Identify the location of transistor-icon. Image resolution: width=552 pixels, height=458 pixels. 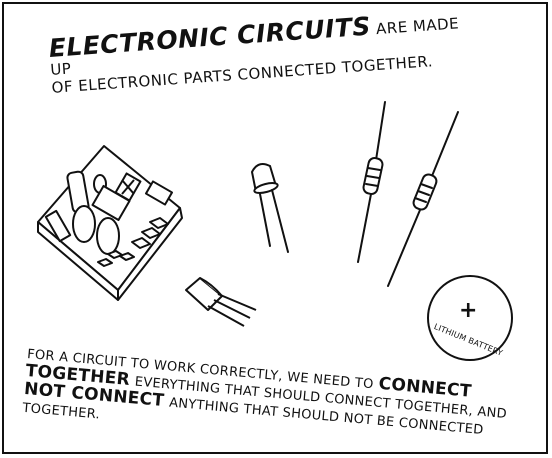
(221, 302).